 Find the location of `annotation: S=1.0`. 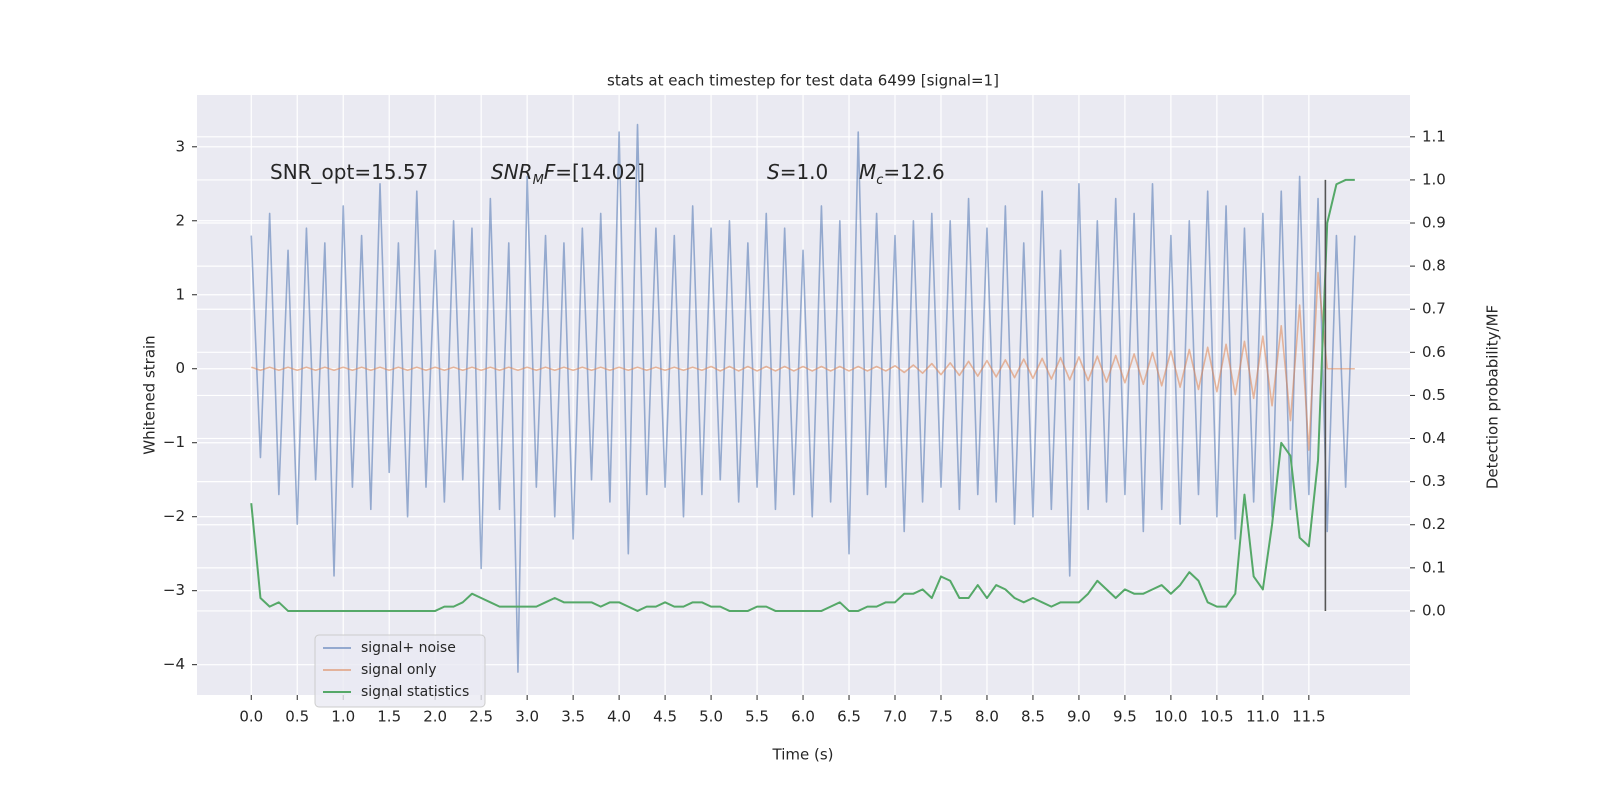

annotation: S=1.0 is located at coordinates (797, 172).